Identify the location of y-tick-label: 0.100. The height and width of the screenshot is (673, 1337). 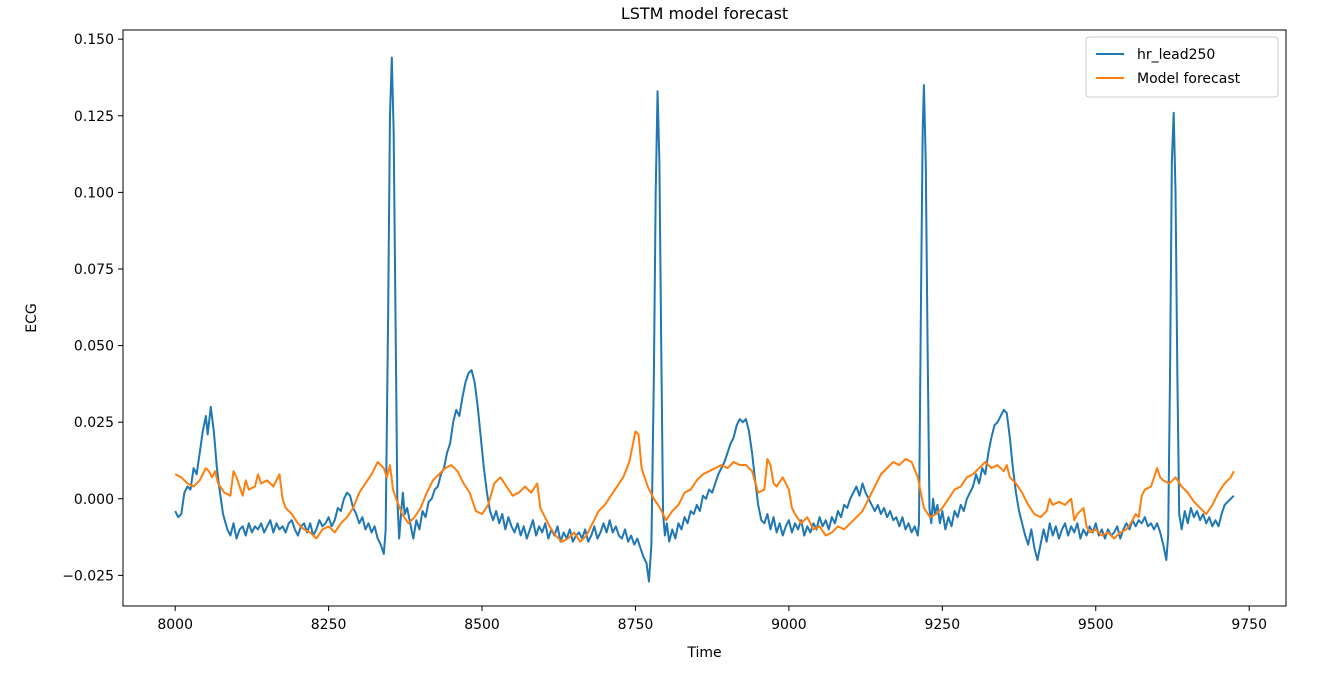
(94, 193).